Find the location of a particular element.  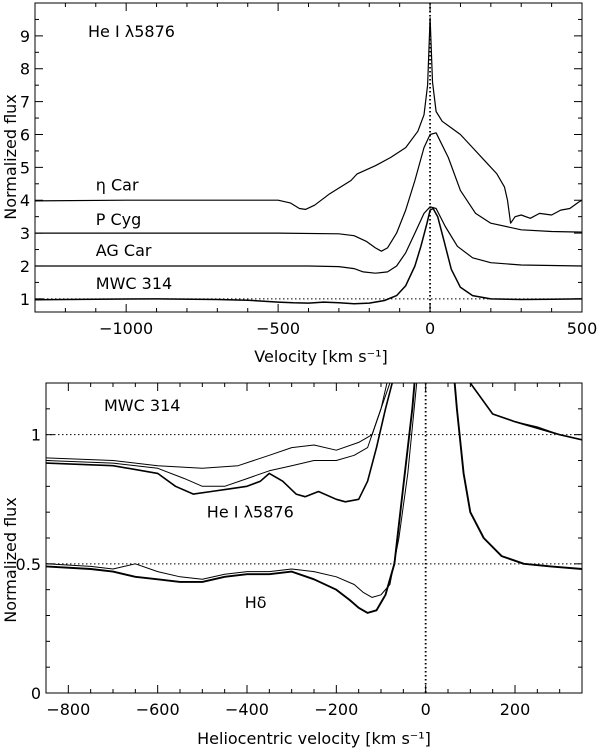

x-tick-label: 200 is located at coordinates (515, 709).